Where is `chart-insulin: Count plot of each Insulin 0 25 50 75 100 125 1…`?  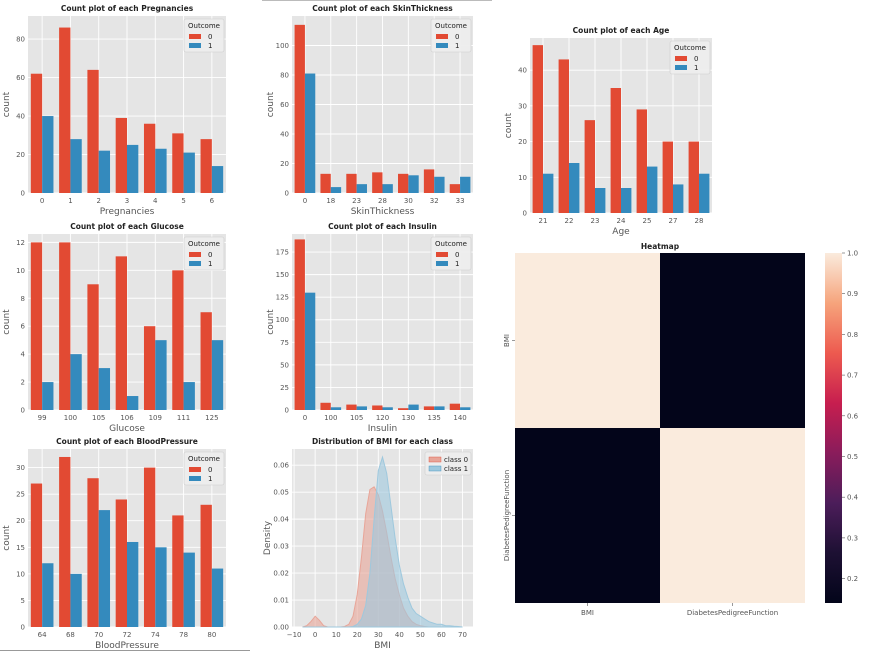
chart-insulin: Count plot of each Insulin 0 25 50 75 100 125 1… is located at coordinates (377, 327).